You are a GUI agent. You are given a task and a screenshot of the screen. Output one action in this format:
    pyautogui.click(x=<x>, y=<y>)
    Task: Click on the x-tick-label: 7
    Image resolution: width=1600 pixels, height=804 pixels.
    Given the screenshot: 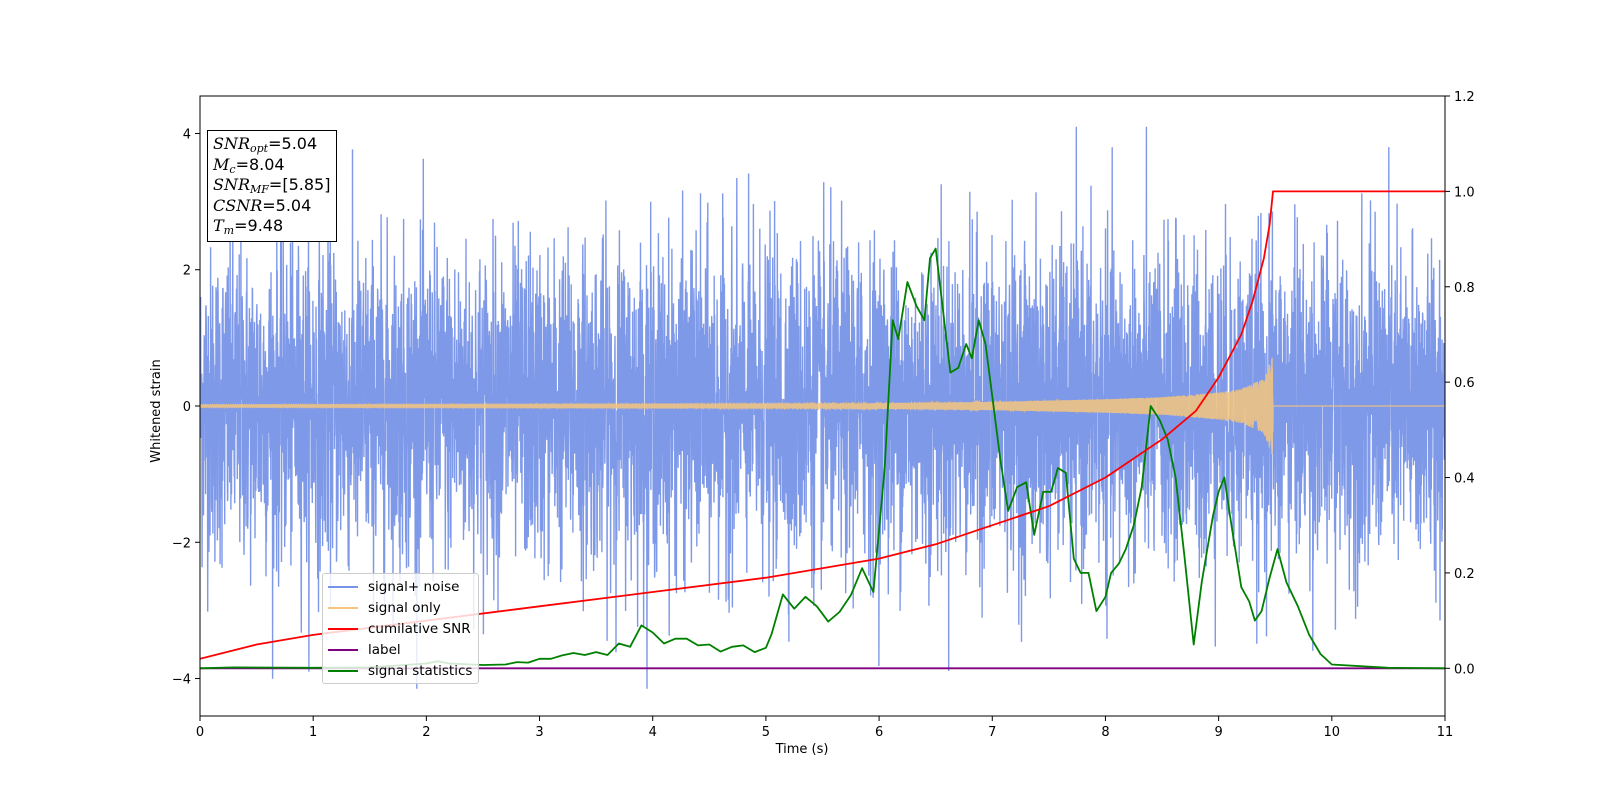 What is the action you would take?
    pyautogui.click(x=992, y=732)
    